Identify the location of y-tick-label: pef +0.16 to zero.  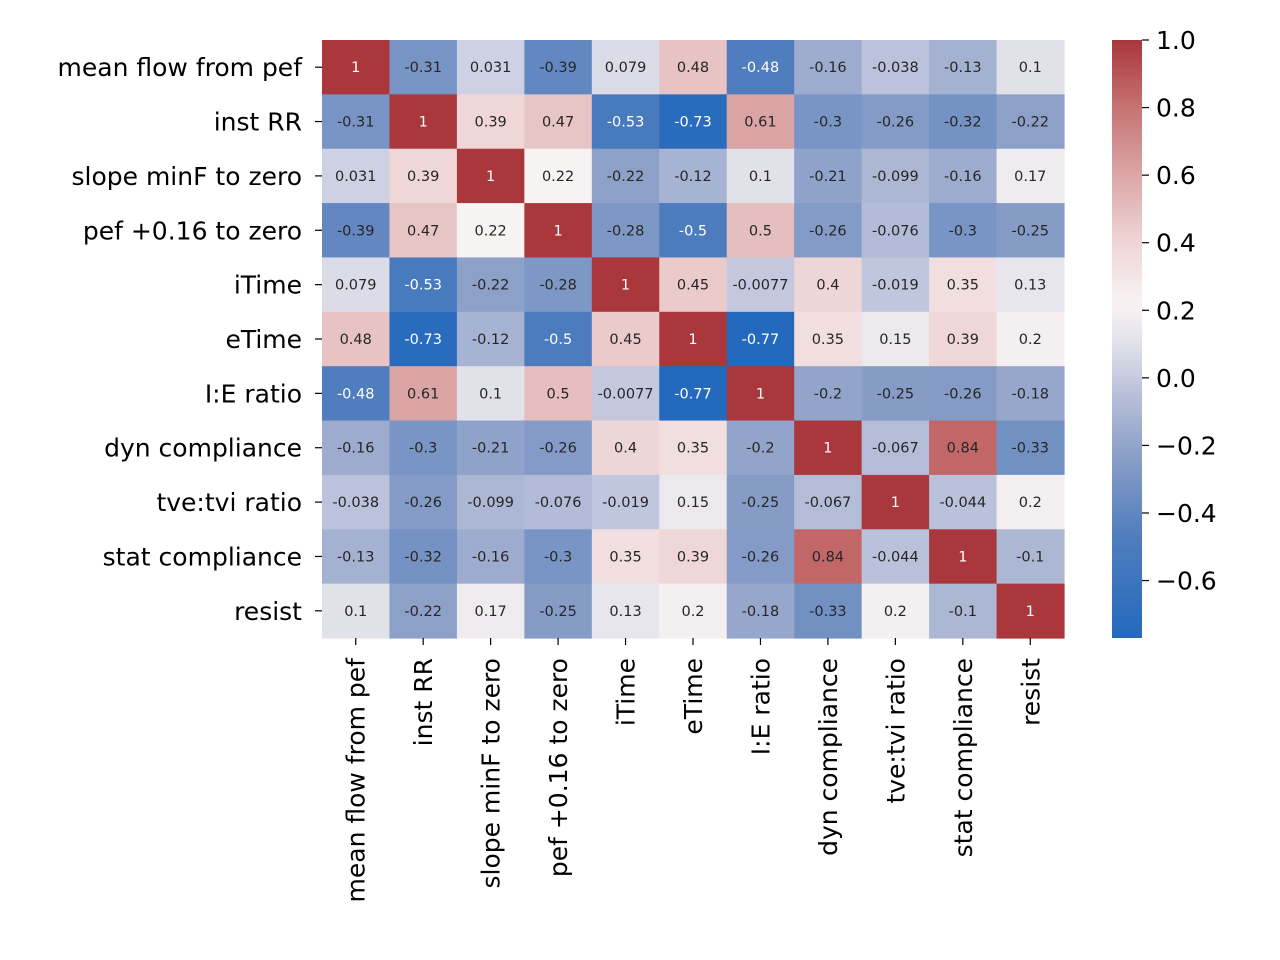
(192, 230).